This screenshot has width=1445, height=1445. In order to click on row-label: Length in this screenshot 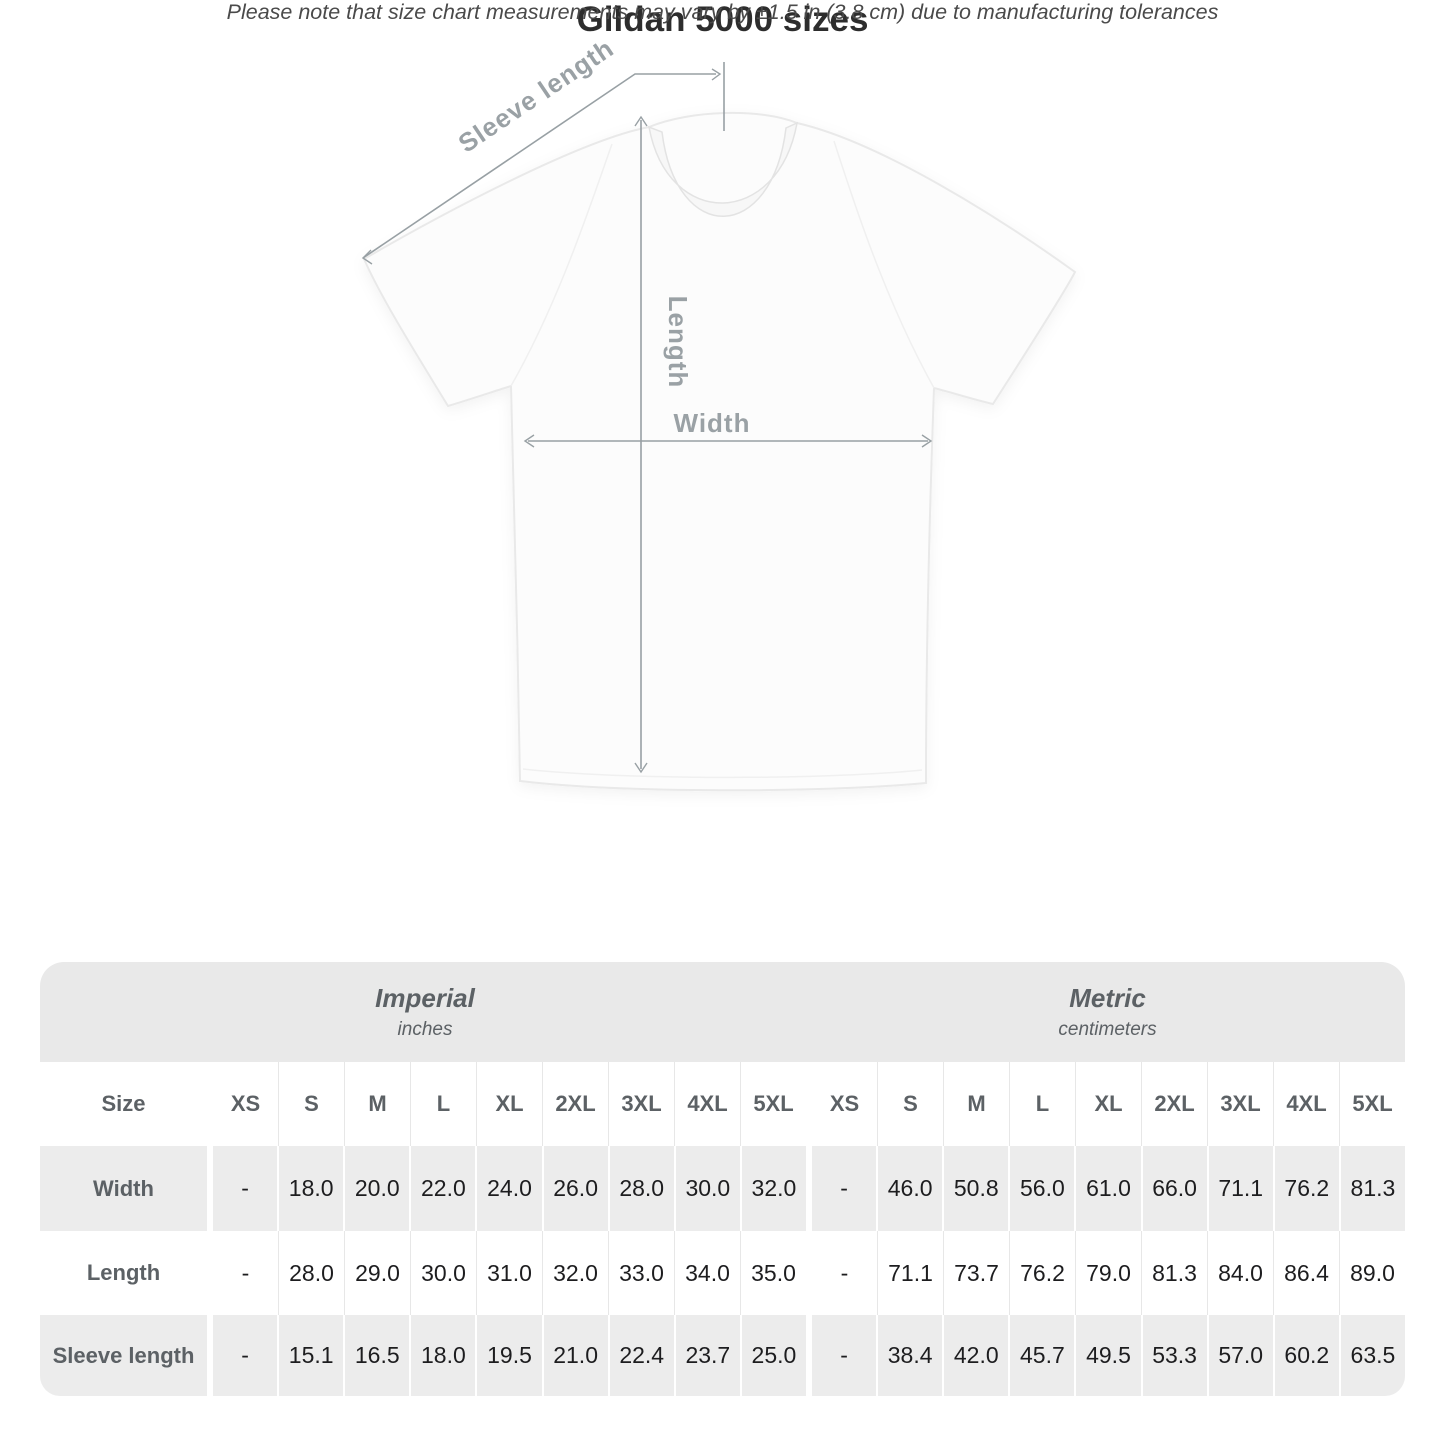, I will do `click(126, 1273)`.